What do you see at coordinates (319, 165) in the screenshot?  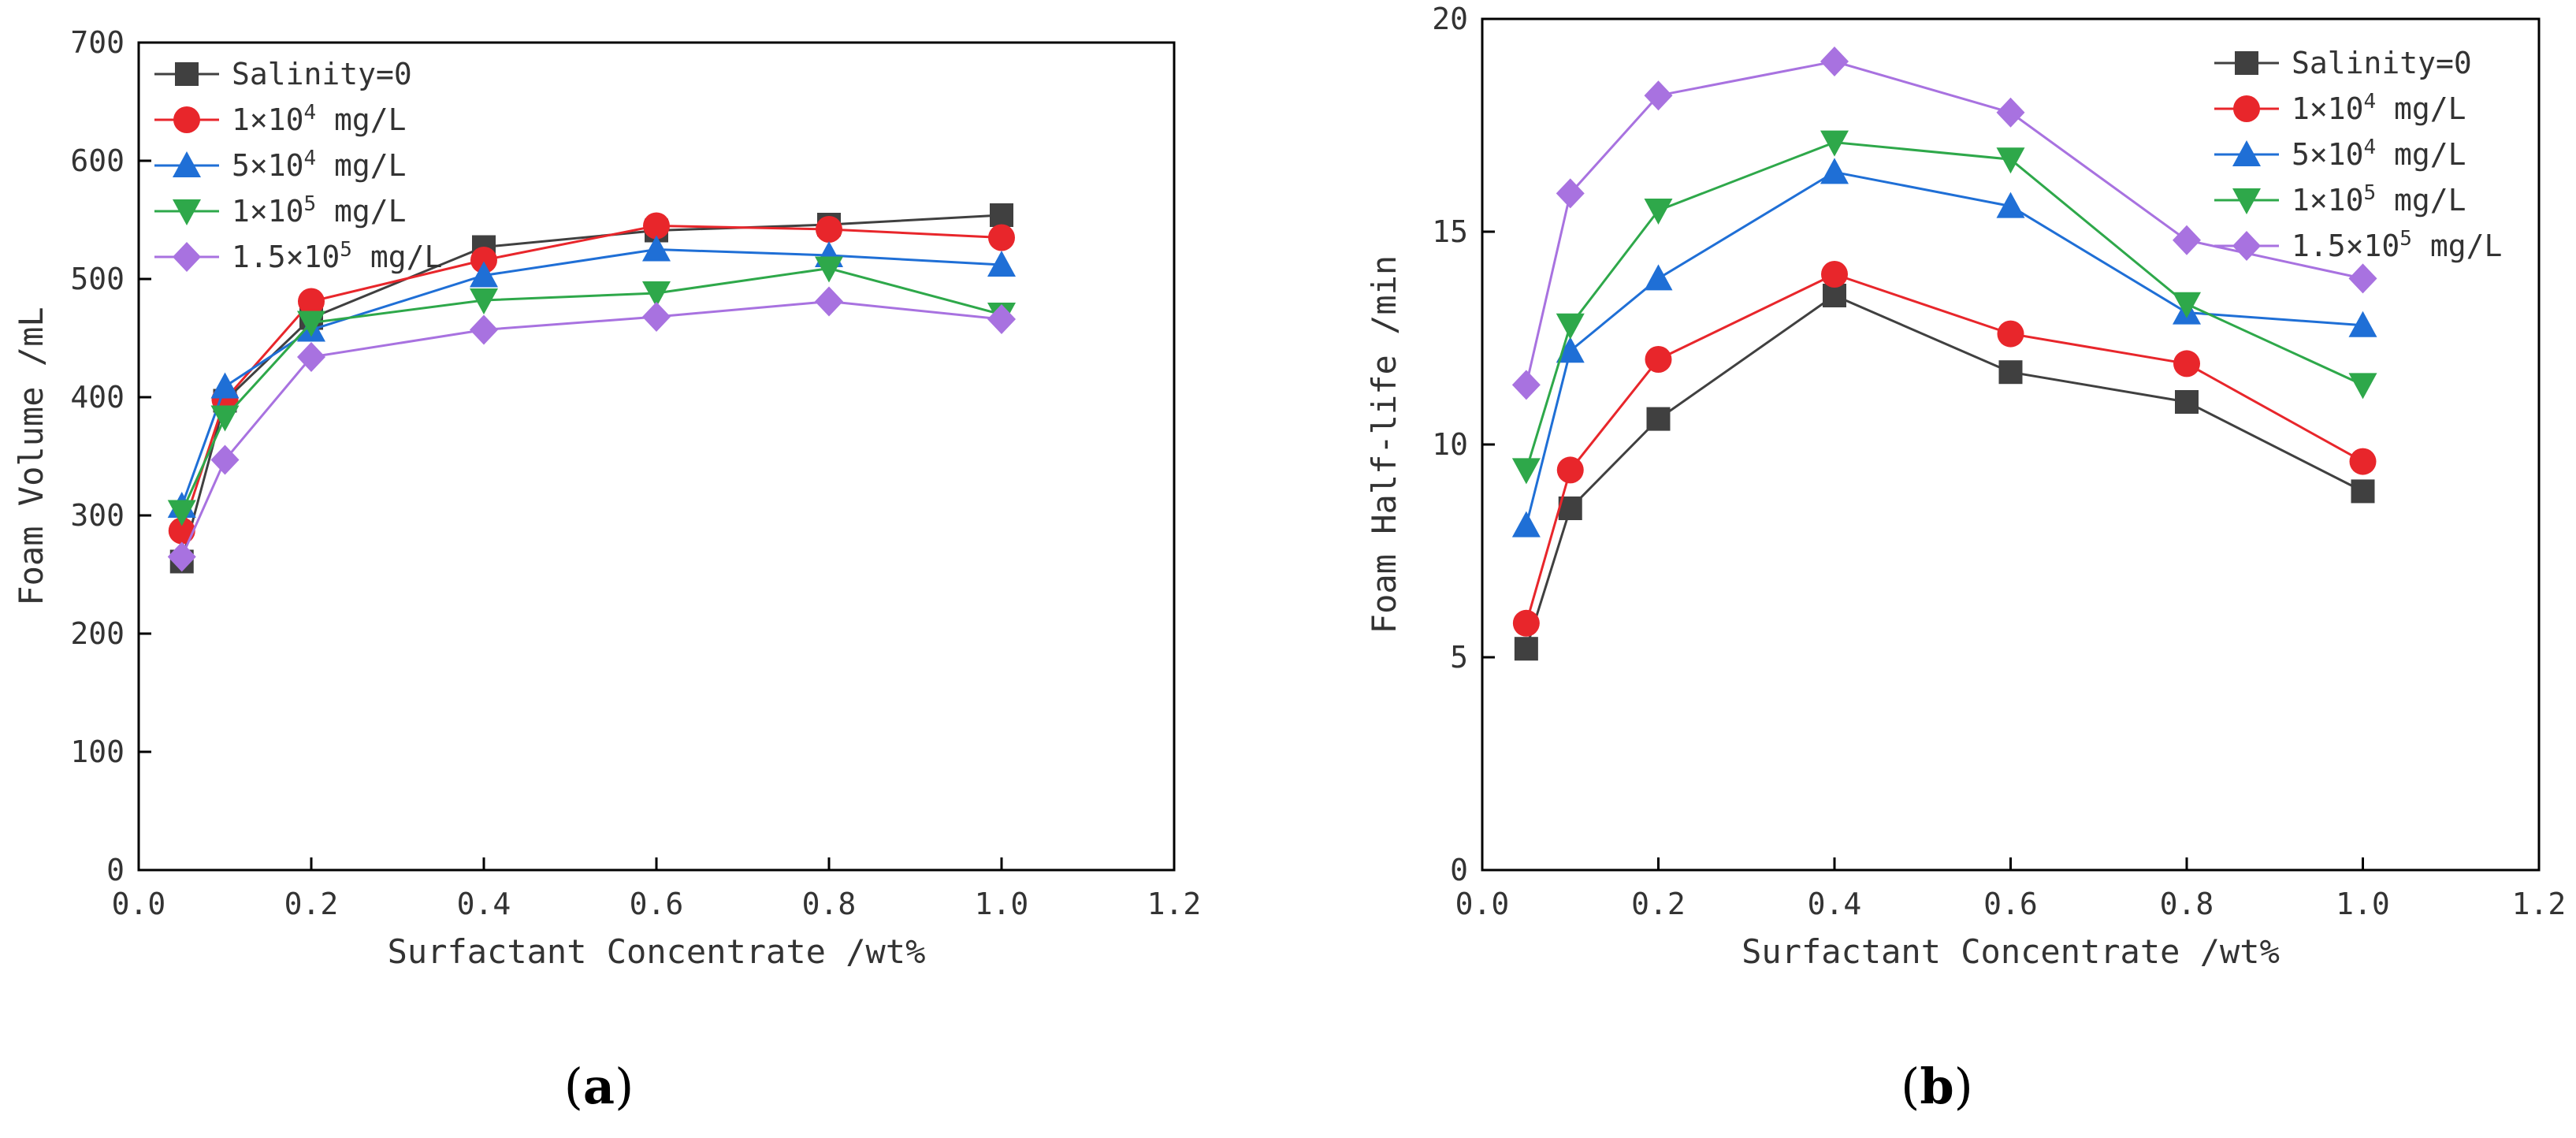 I see `legend-label-a-2: 5×104 mg/L` at bounding box center [319, 165].